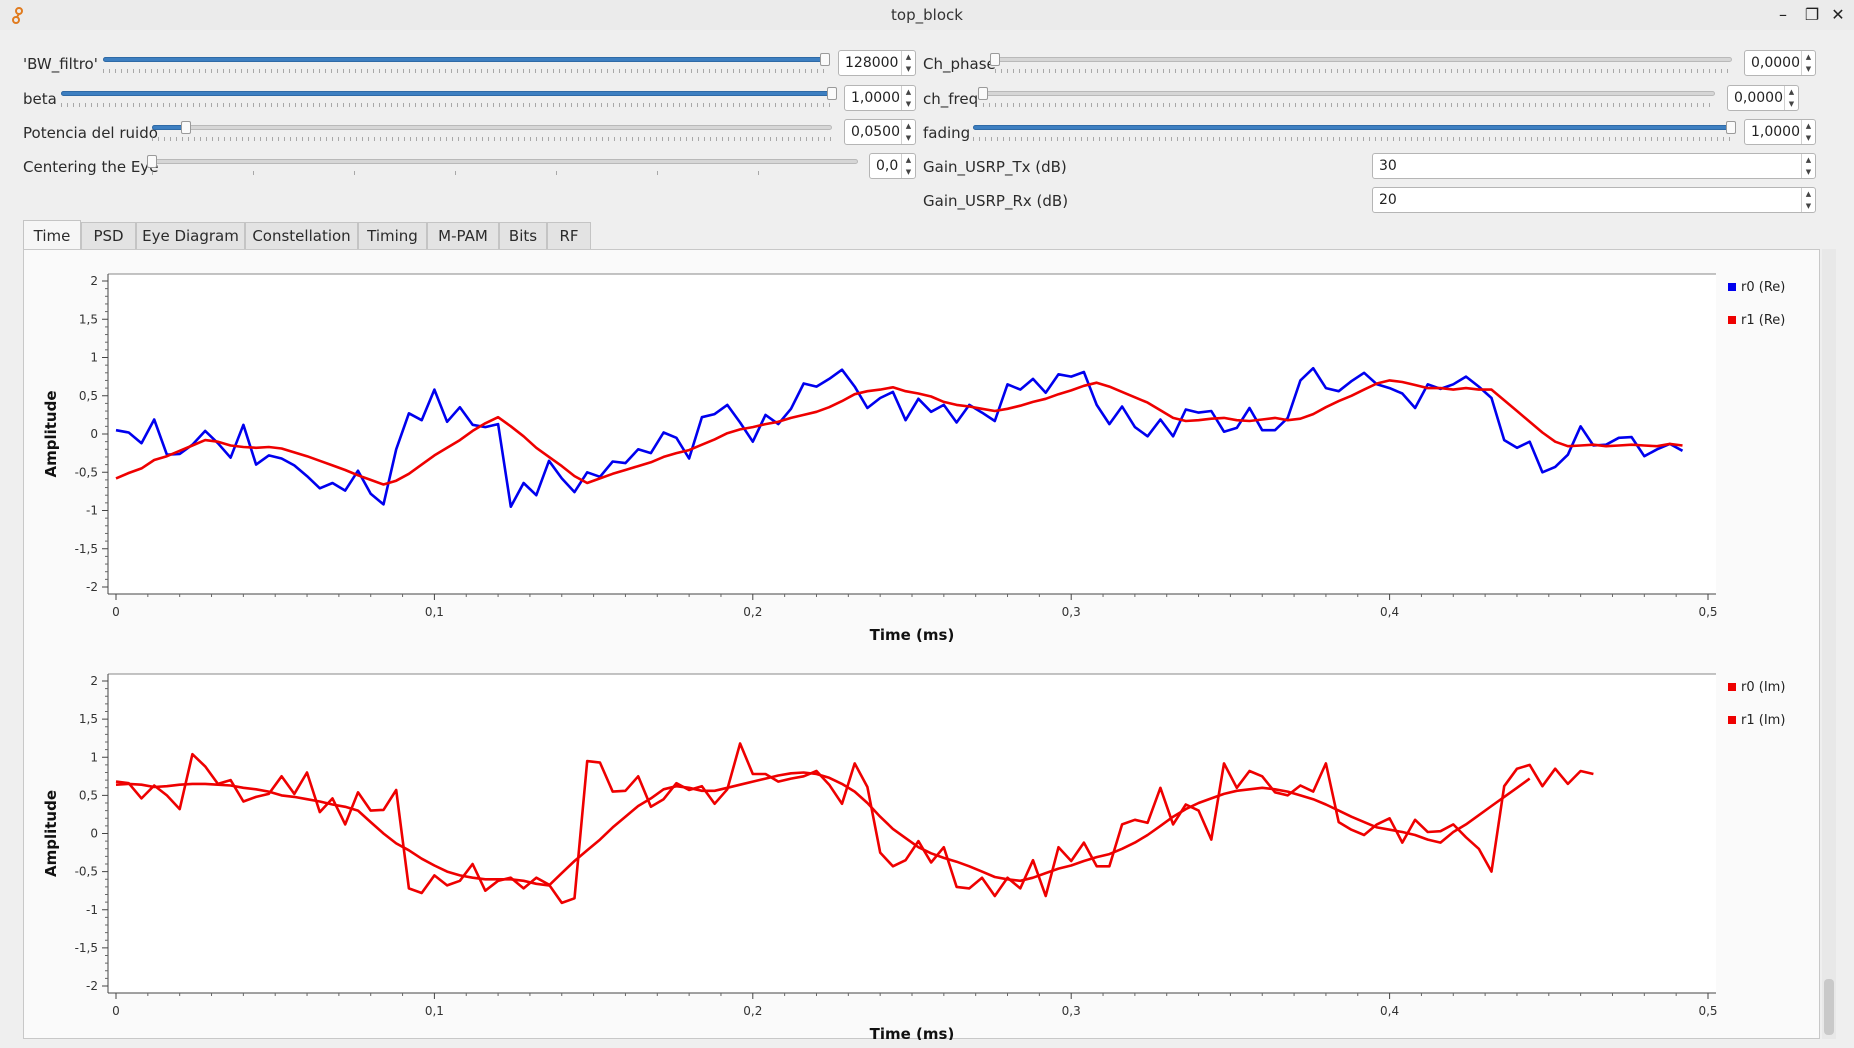 The height and width of the screenshot is (1048, 1854). Describe the element at coordinates (1346, 97) in the screenshot. I see `ch-freq-slider` at that location.